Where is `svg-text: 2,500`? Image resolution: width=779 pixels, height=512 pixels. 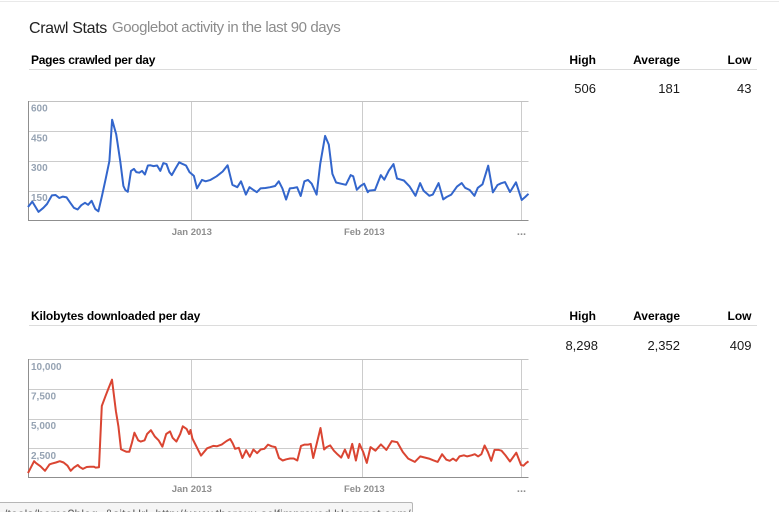
svg-text: 2,500 is located at coordinates (43, 456).